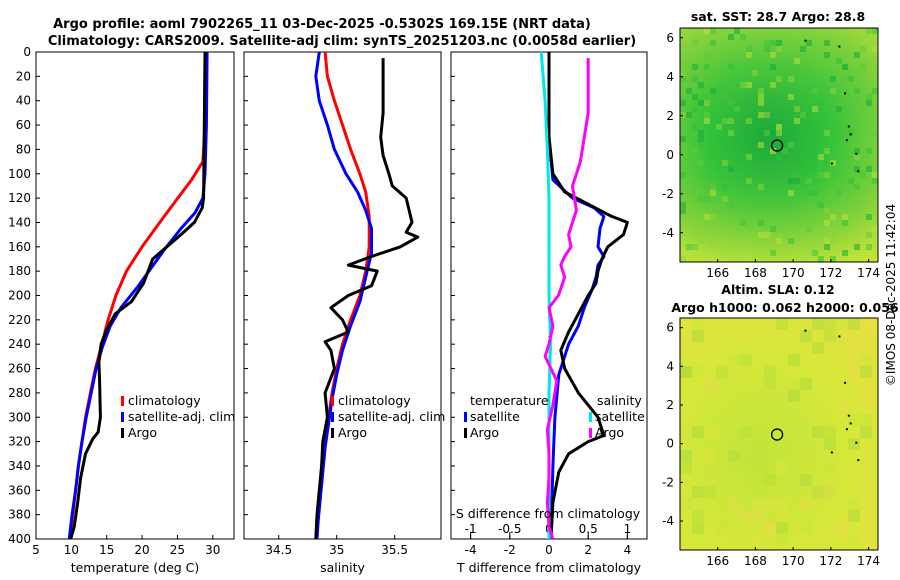 The image size is (900, 580). I want to click on y-tick-label: 180, so click(19, 271).